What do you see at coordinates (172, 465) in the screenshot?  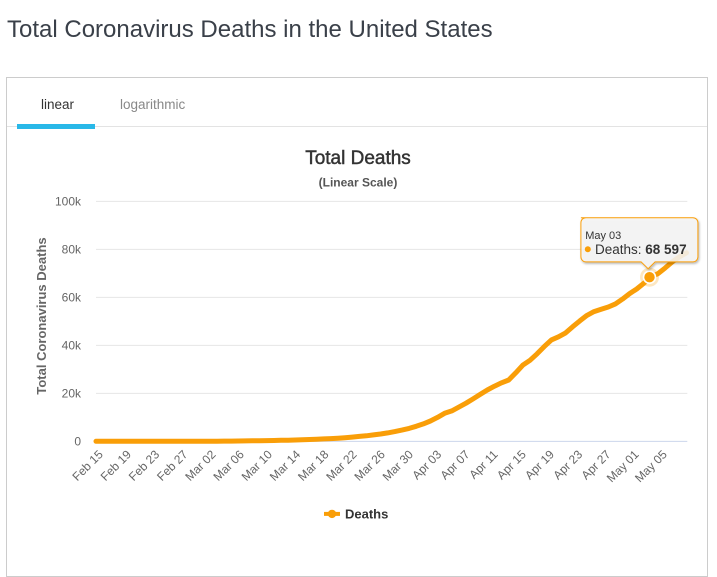 I see `svg-text: Feb 27` at bounding box center [172, 465].